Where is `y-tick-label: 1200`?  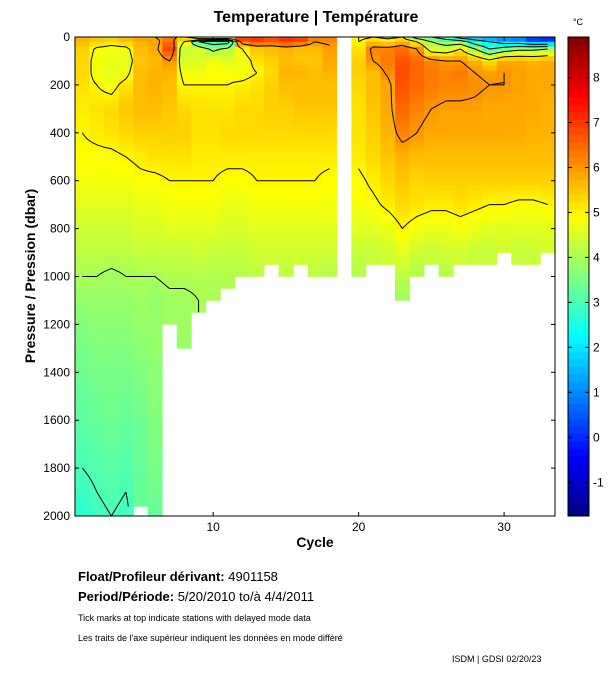 y-tick-label: 1200 is located at coordinates (56, 324).